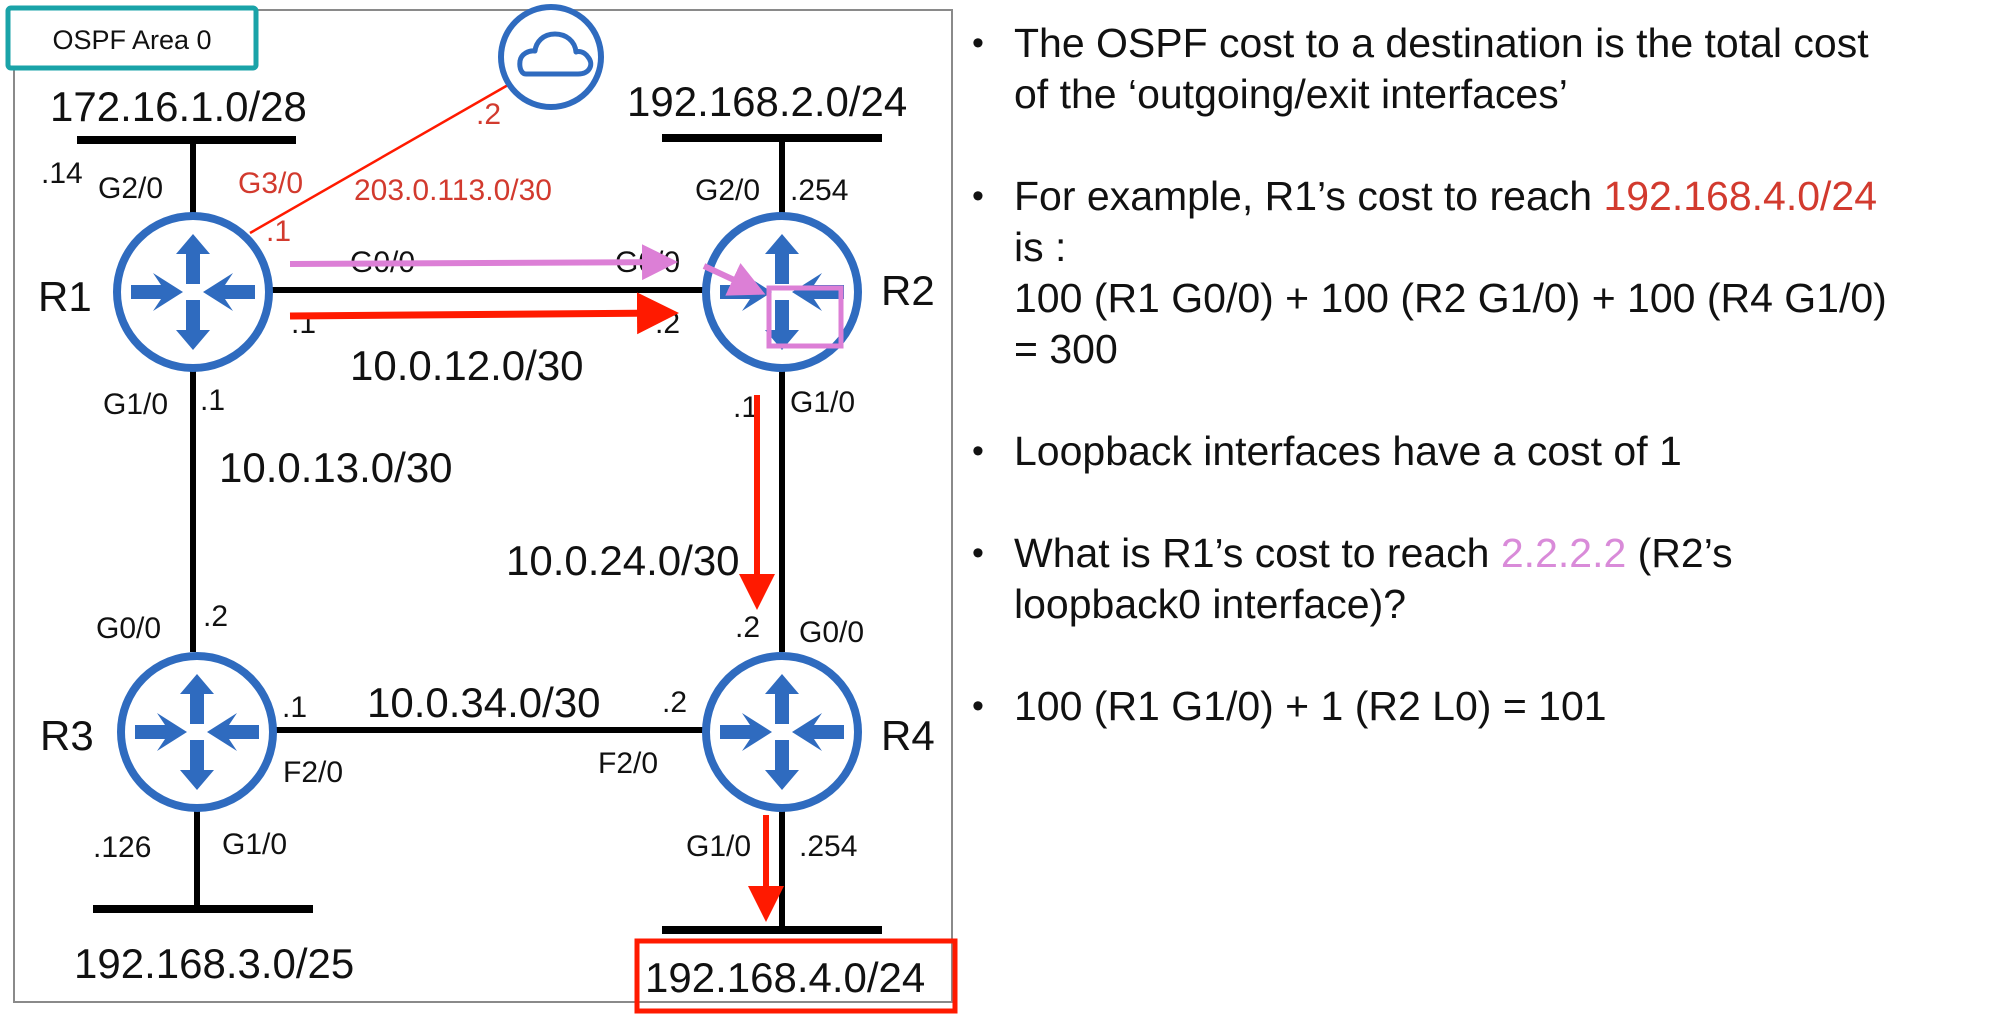  I want to click on internet-network-label: 203.0.113.0/30, so click(453, 190).